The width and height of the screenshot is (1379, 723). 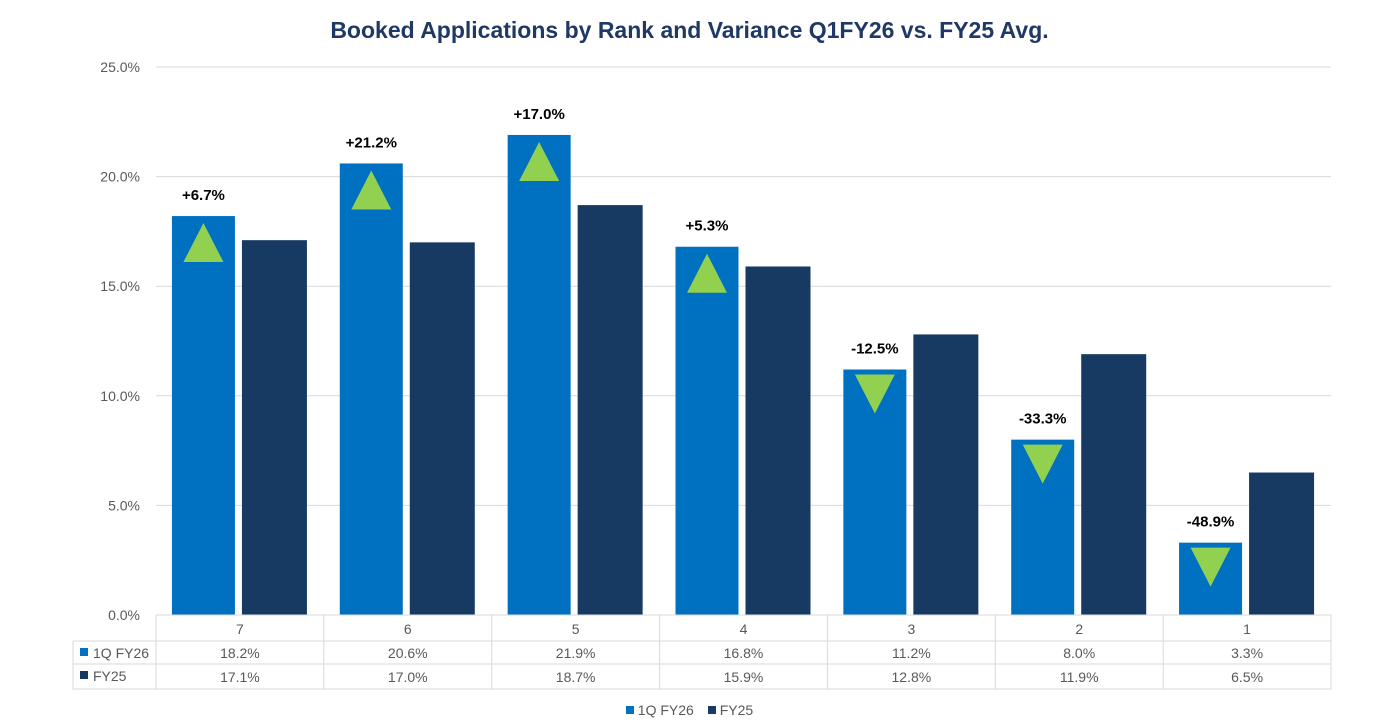 I want to click on y-tick-label: 20.0%, so click(x=120, y=177).